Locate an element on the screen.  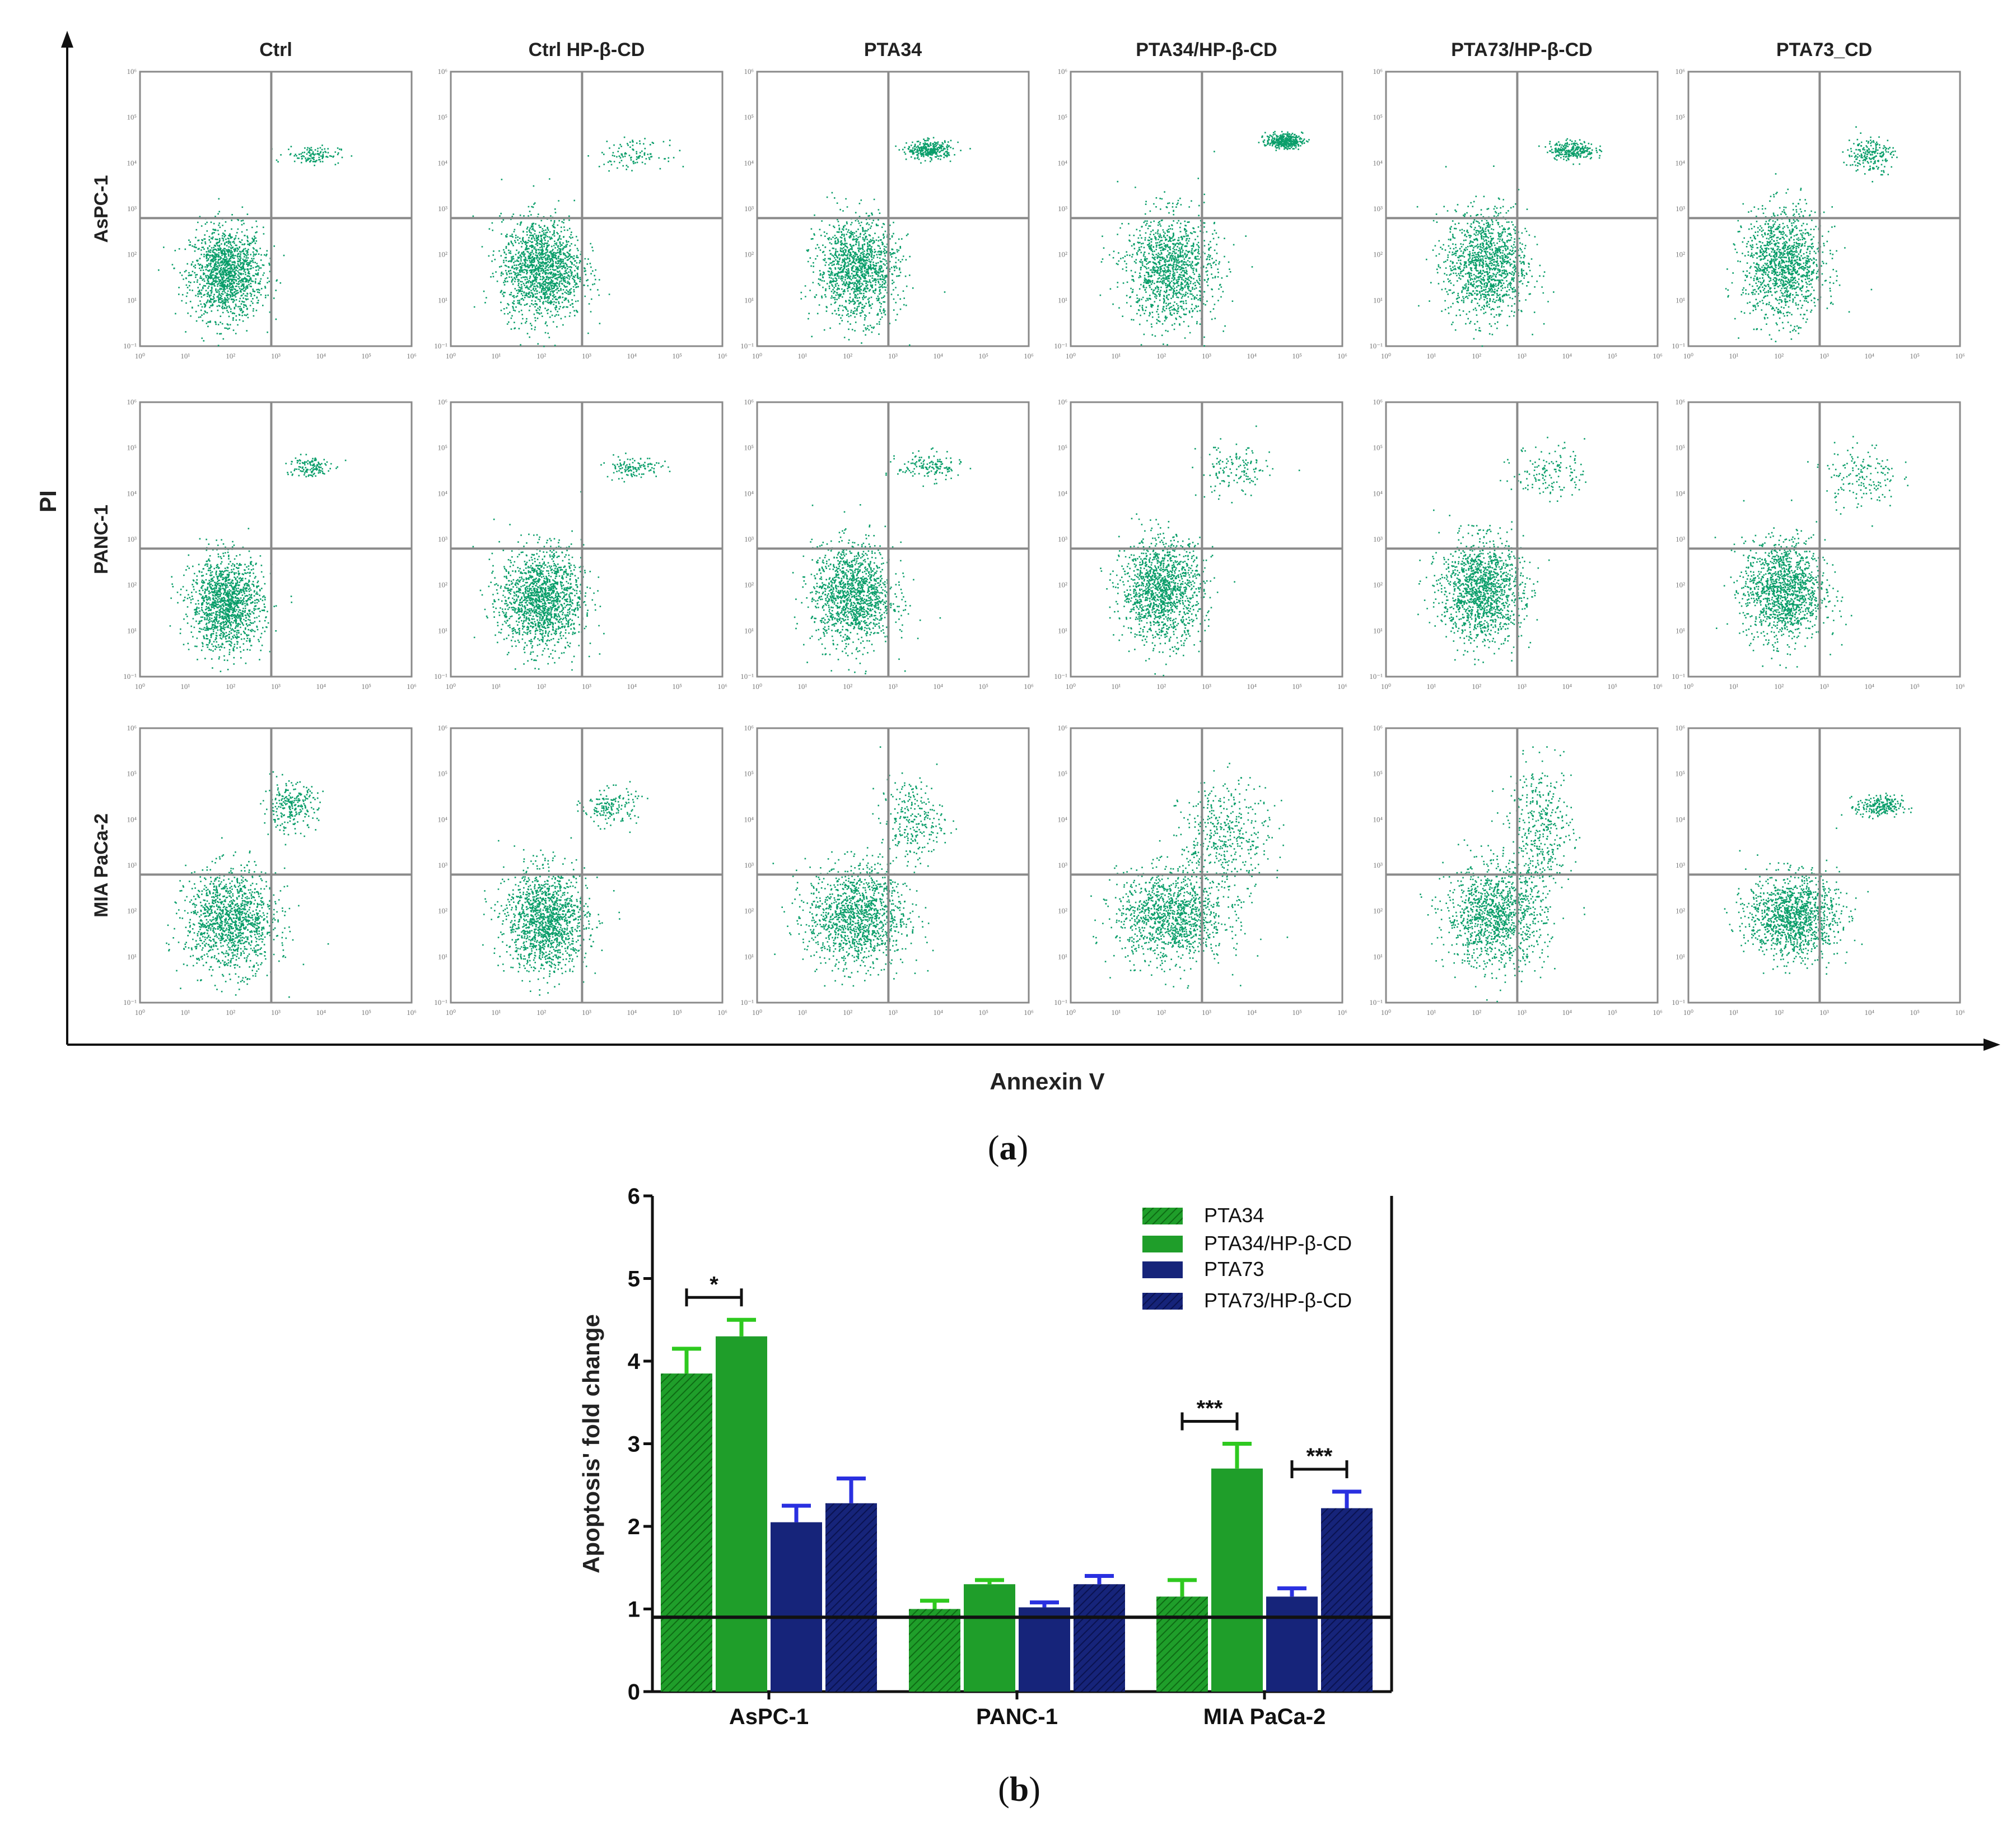
y-tick-label: 4 is located at coordinates (635, 1361).